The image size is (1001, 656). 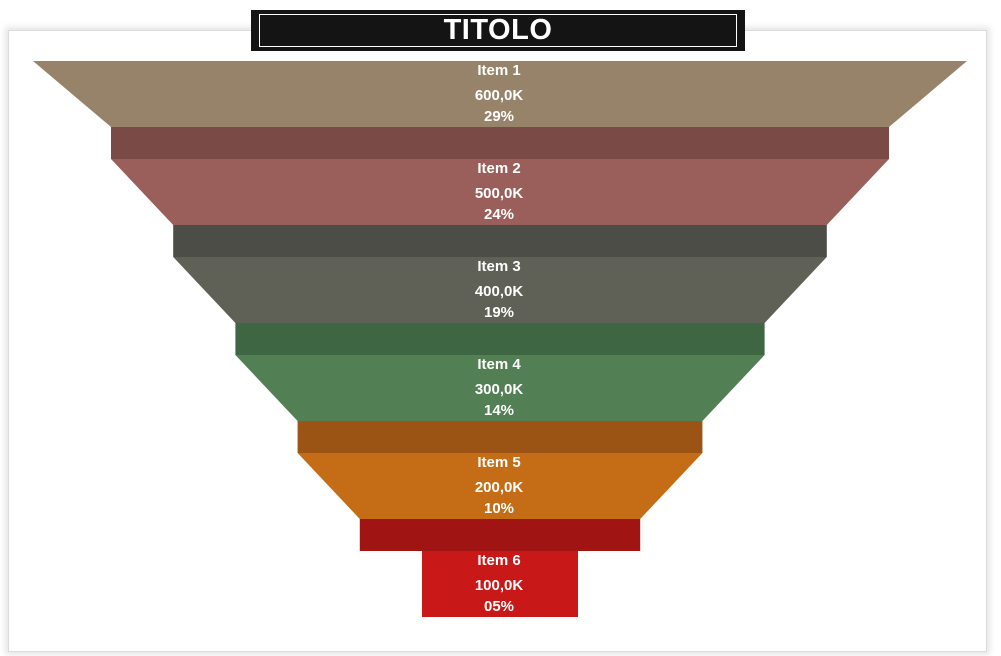 What do you see at coordinates (499, 312) in the screenshot?
I see `segment-percent-3: 19%` at bounding box center [499, 312].